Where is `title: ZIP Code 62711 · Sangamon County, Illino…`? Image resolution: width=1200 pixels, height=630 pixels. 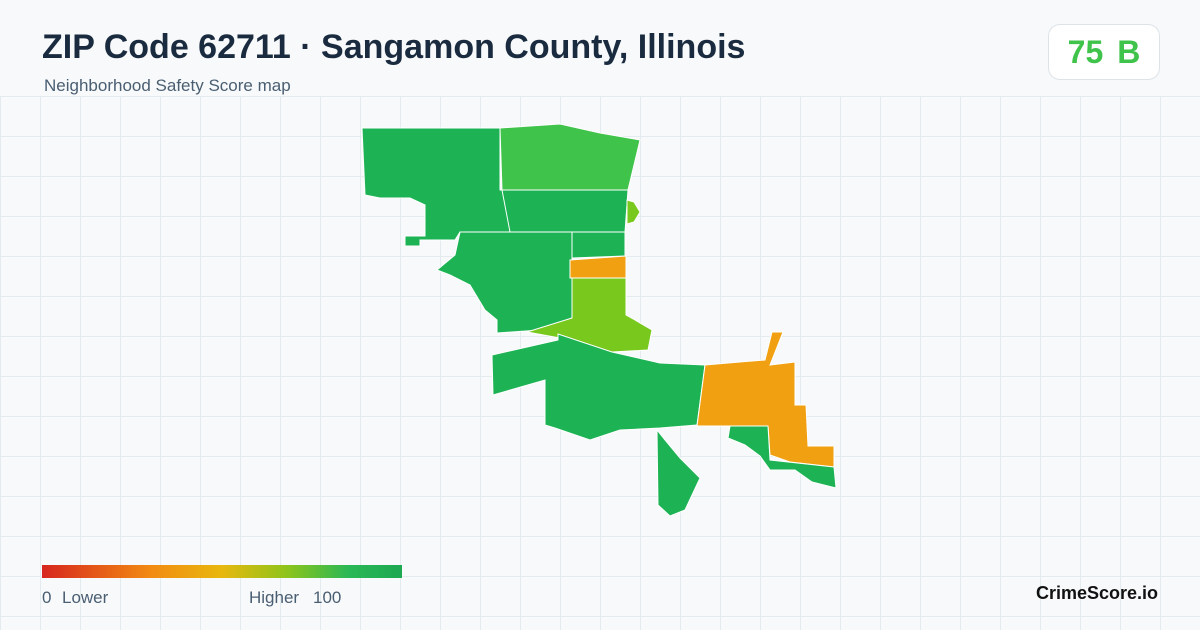 title: ZIP Code 62711 · Sangamon County, Illino… is located at coordinates (394, 47).